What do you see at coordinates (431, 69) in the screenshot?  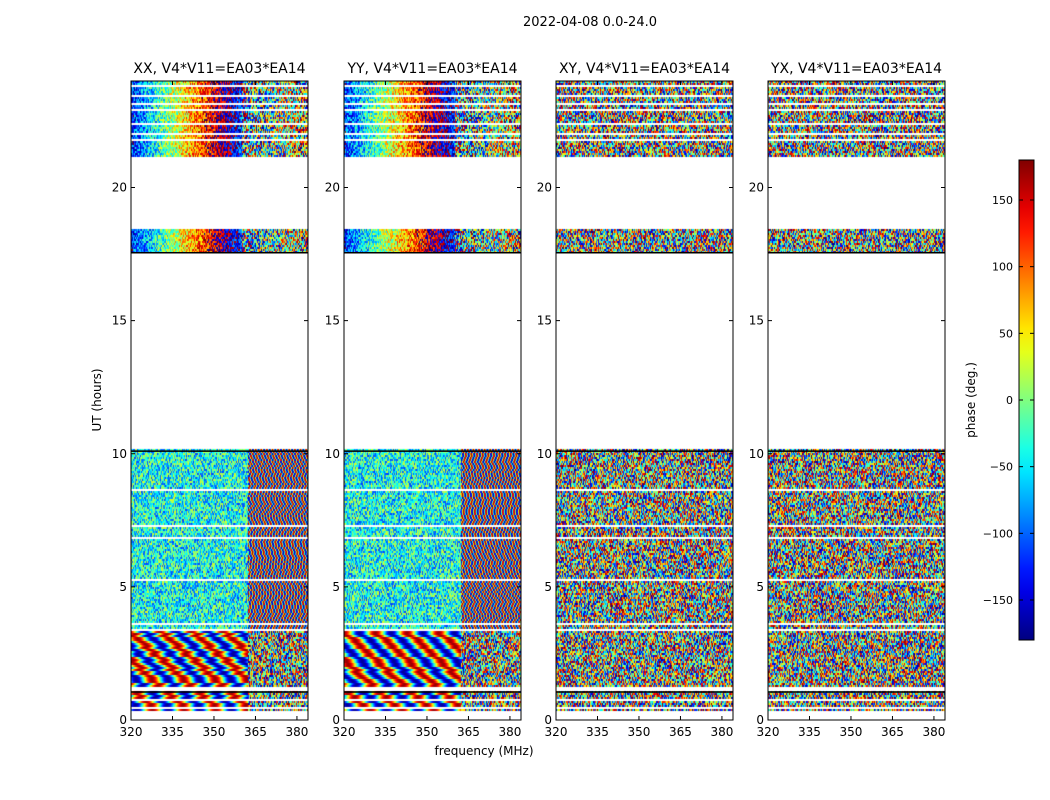 I see `panel-title: YY, V4*V11=EA03*EA14` at bounding box center [431, 69].